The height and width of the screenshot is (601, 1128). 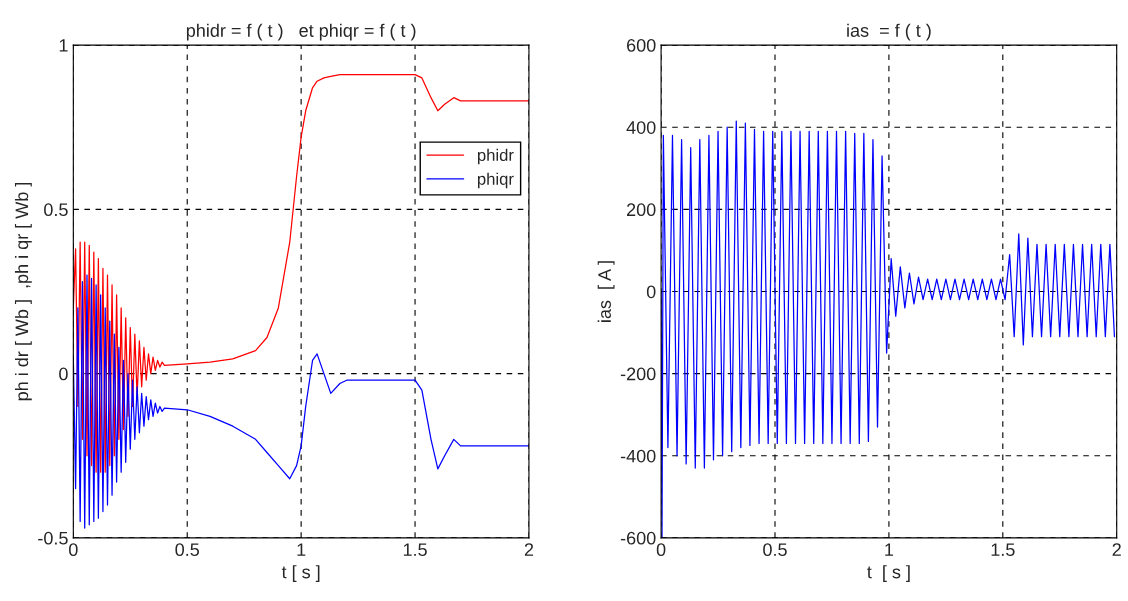 I want to click on y-tick-label: 0.5, so click(x=56, y=210).